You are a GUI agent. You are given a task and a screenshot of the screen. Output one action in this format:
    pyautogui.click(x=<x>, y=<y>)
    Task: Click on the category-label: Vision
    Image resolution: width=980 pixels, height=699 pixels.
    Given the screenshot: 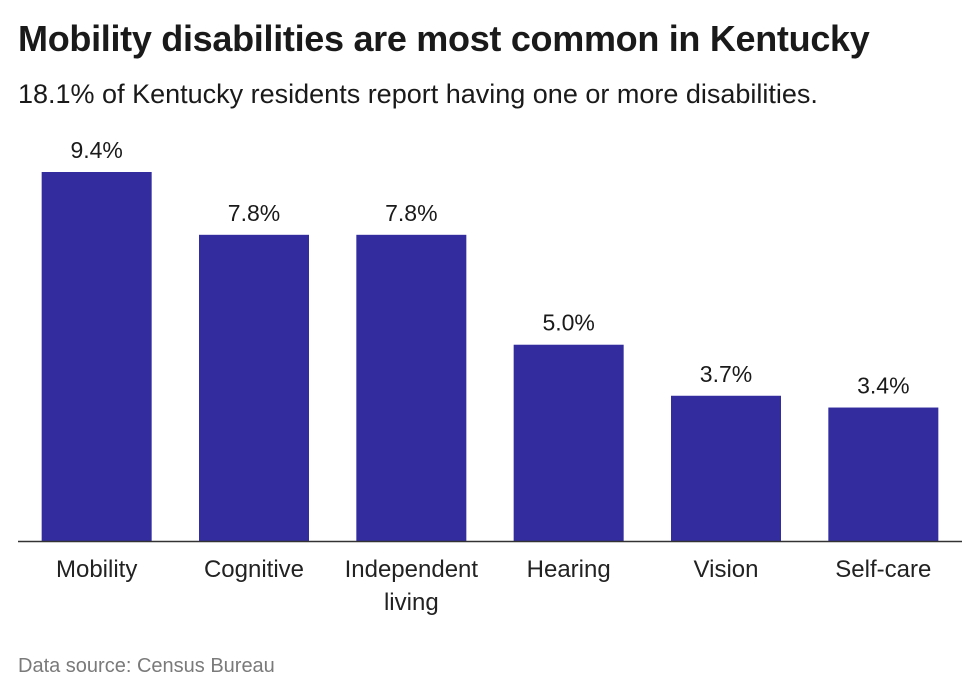 What is the action you would take?
    pyautogui.click(x=726, y=569)
    